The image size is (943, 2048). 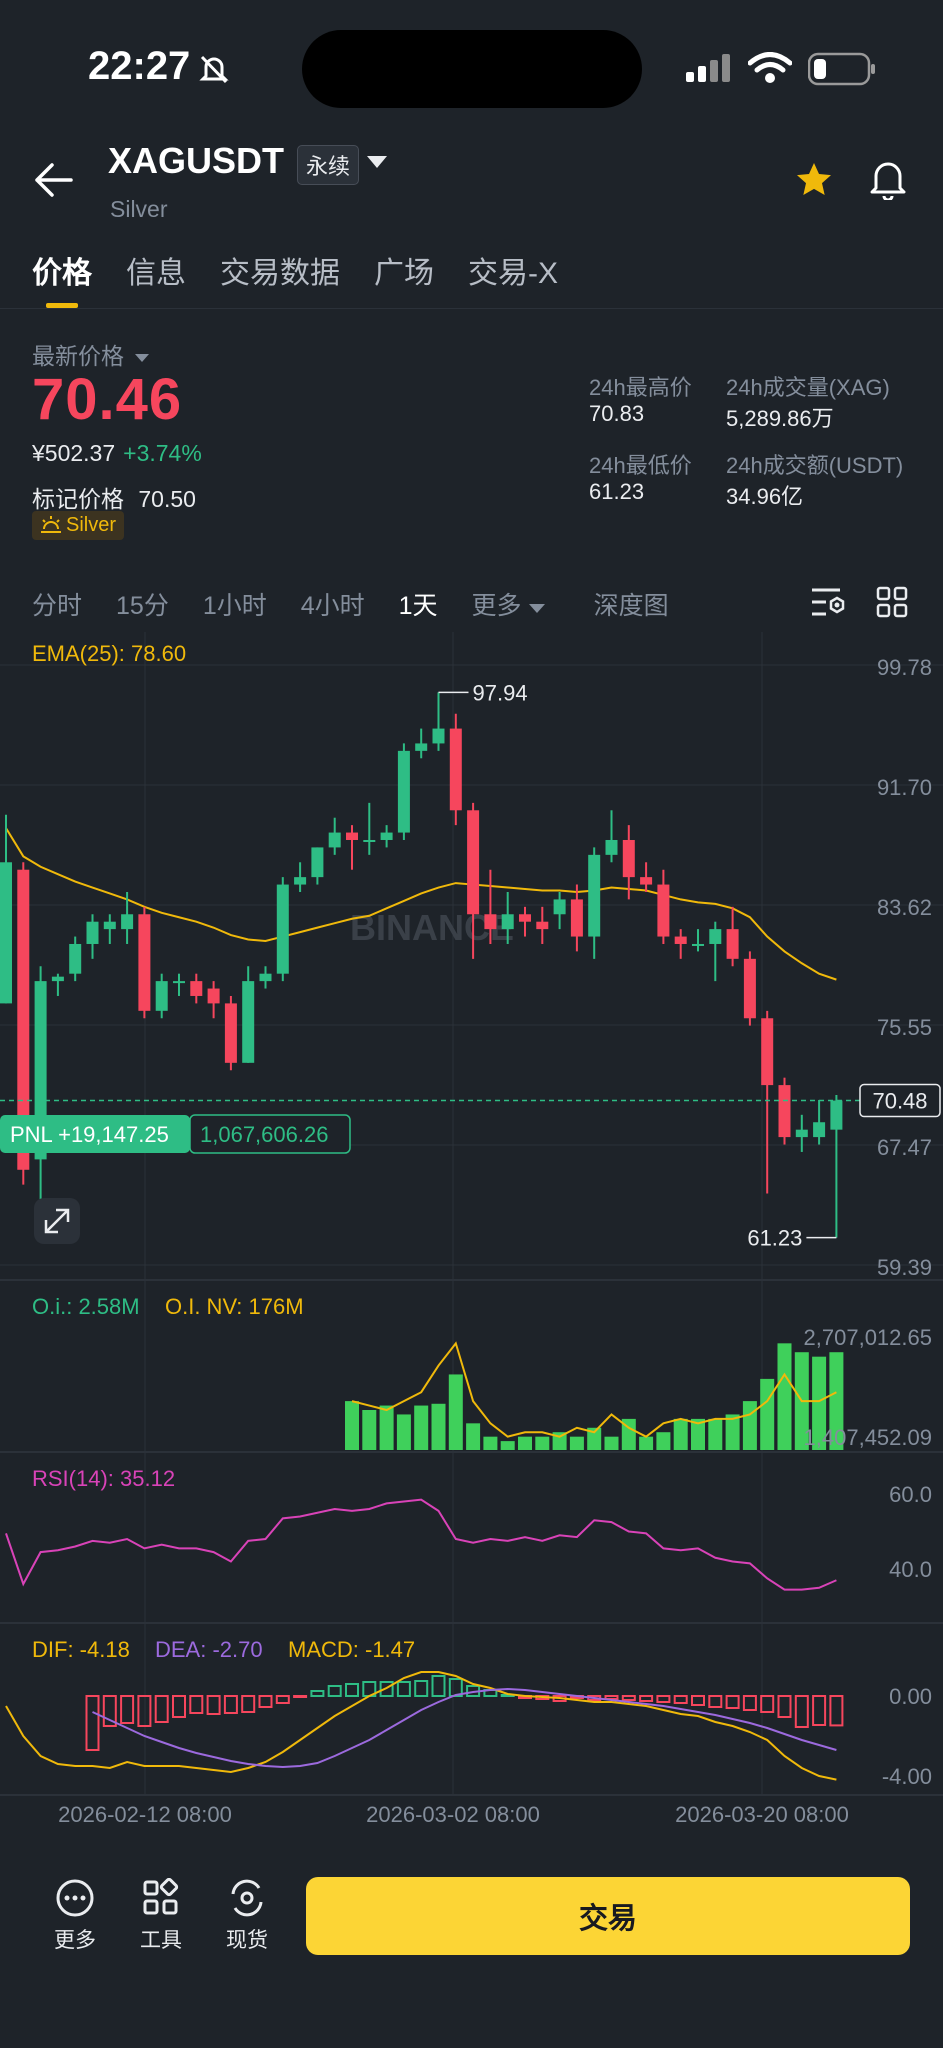 What do you see at coordinates (814, 180) in the screenshot?
I see `favorite-star-icon` at bounding box center [814, 180].